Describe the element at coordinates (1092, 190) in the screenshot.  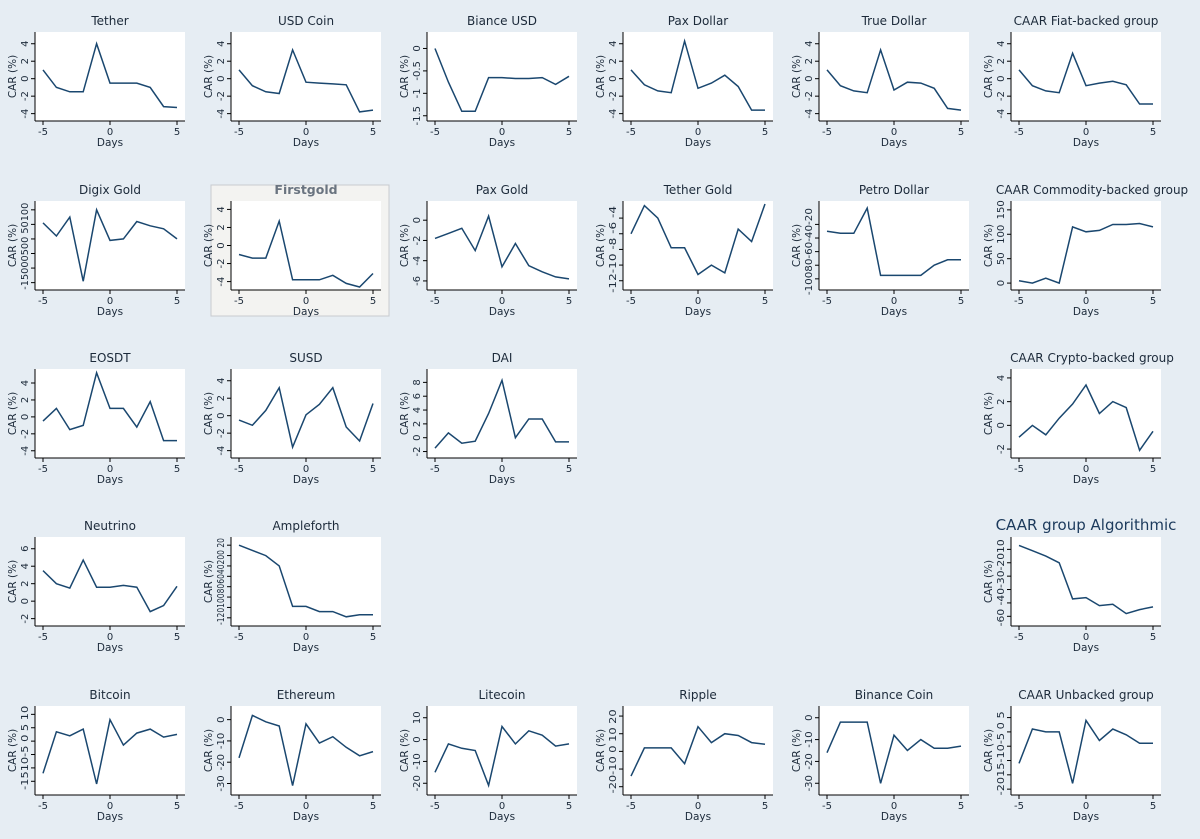
I see `chart-title: CAAR Commodity-backed group` at that location.